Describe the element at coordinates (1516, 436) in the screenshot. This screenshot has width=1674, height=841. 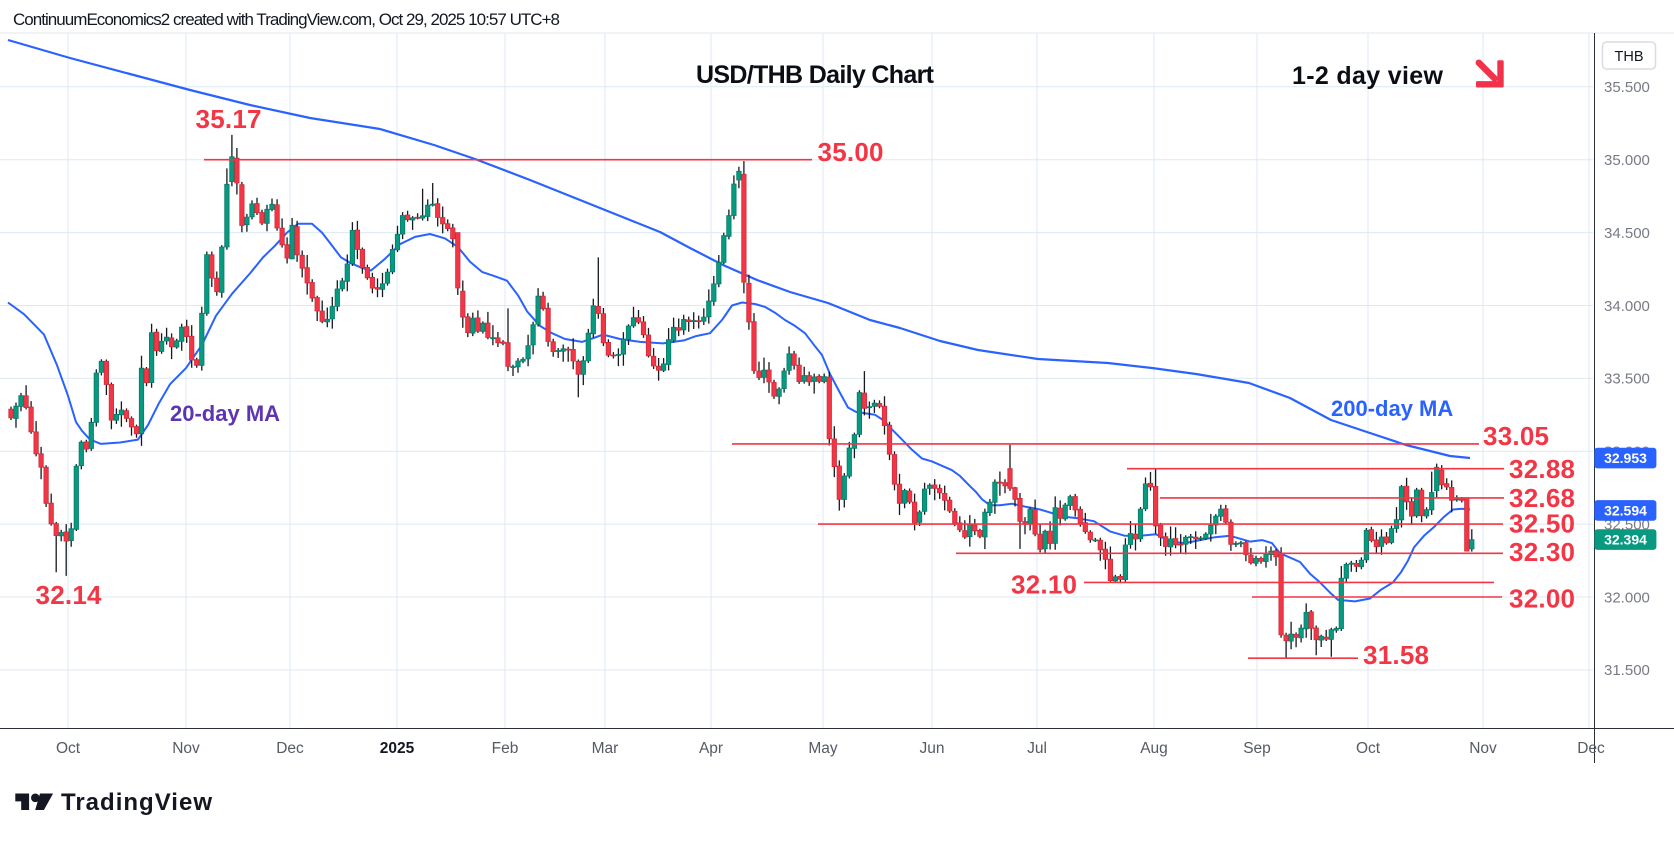
I see `svg-text: 33.05` at that location.